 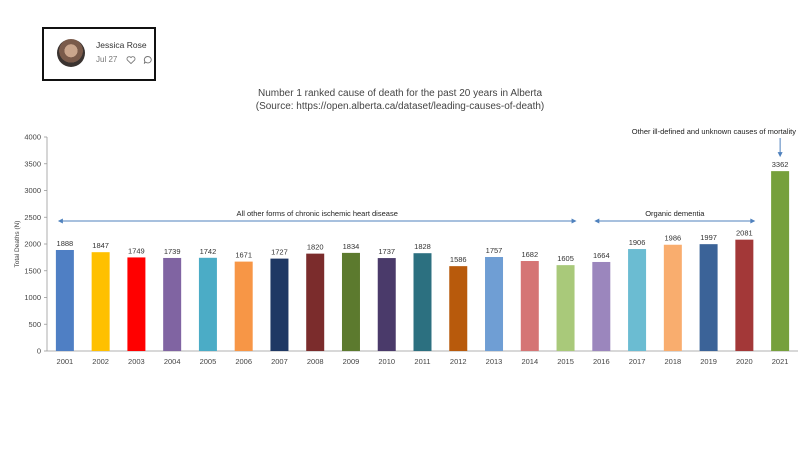 What do you see at coordinates (529, 254) in the screenshot?
I see `data-label: 1682` at bounding box center [529, 254].